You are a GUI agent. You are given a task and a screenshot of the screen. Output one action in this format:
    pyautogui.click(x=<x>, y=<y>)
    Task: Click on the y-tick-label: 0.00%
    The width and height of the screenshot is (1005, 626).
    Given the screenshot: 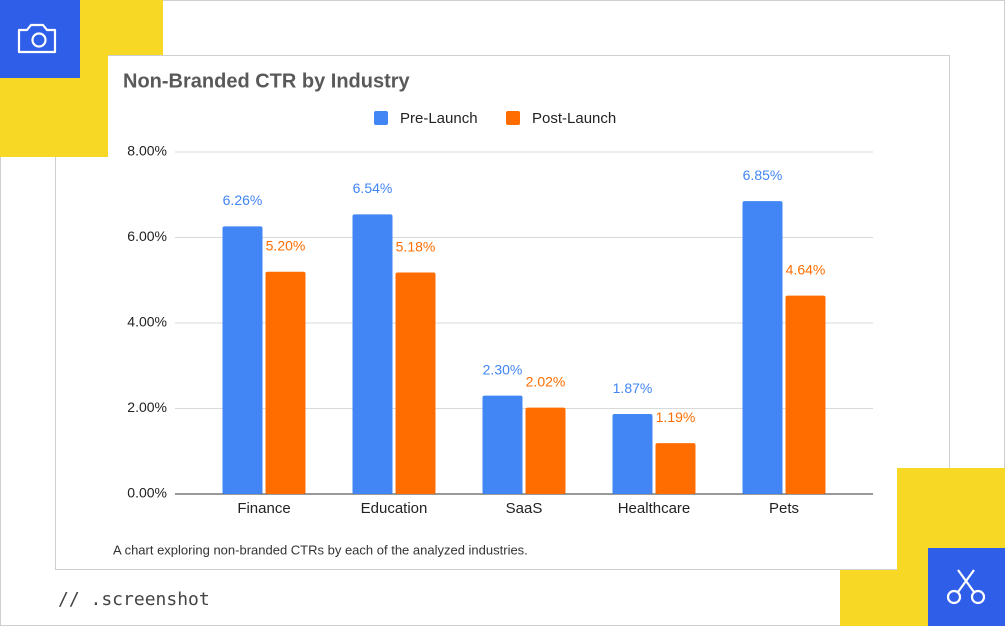 What is the action you would take?
    pyautogui.click(x=147, y=493)
    